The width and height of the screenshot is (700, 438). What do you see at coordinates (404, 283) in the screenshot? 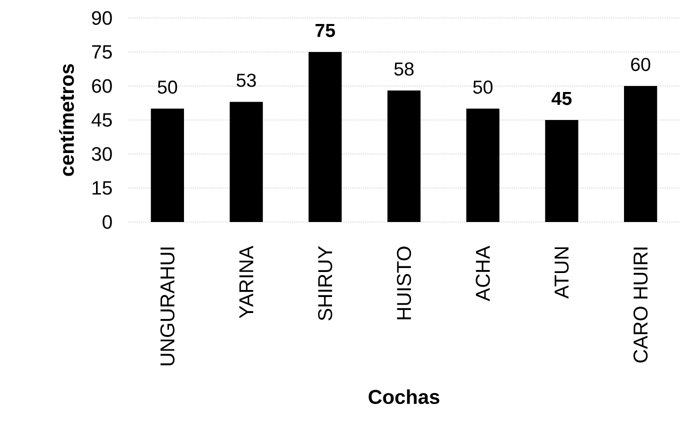
I see `x-tick-label: HUISTO` at bounding box center [404, 283].